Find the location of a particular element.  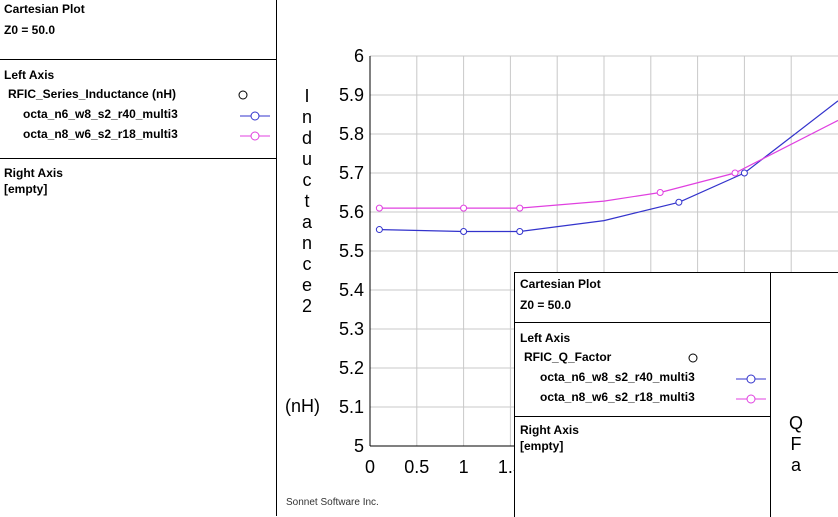

y-tick-label: 5.2 is located at coordinates (351, 368).